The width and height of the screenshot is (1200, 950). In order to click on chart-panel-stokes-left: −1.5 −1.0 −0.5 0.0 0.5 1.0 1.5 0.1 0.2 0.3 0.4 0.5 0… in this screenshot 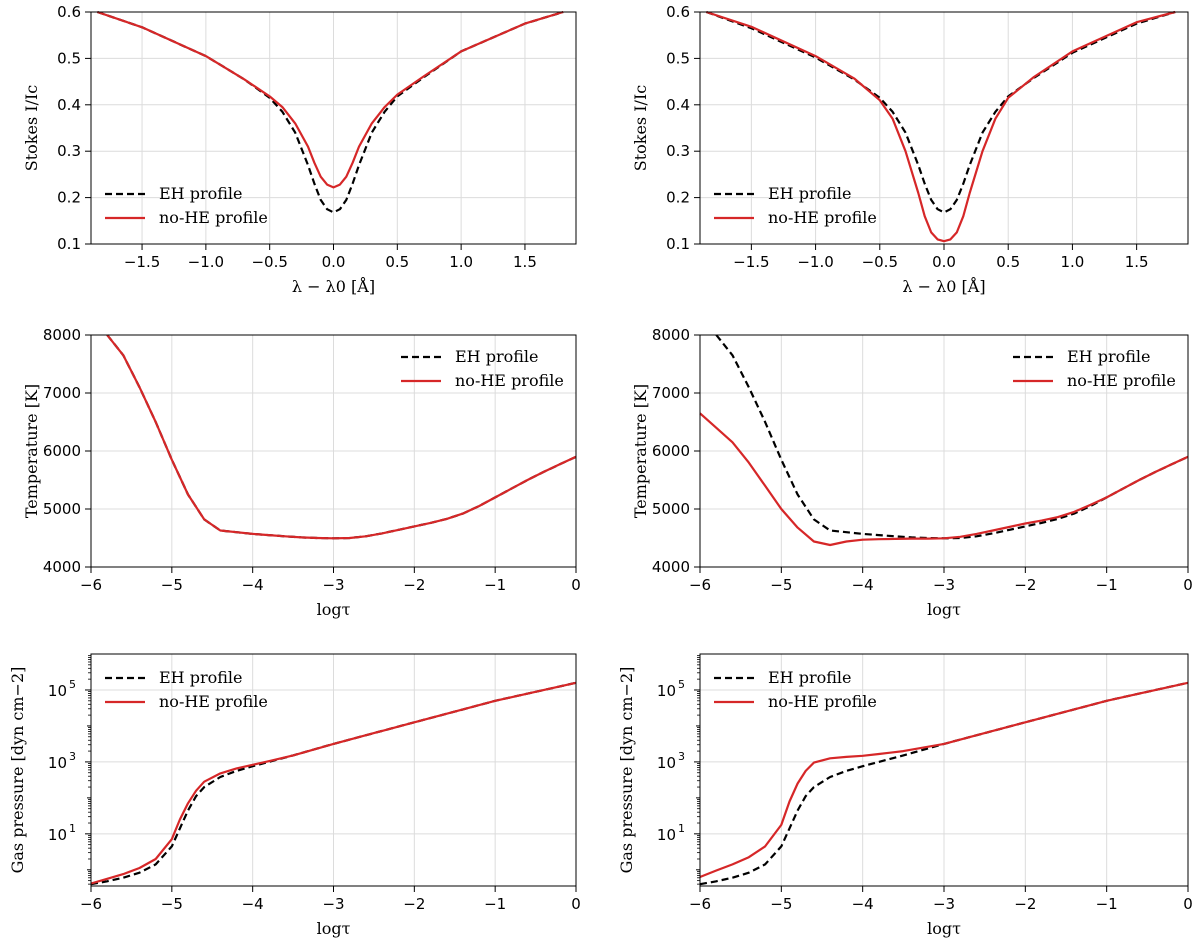, I will do `click(299, 149)`.